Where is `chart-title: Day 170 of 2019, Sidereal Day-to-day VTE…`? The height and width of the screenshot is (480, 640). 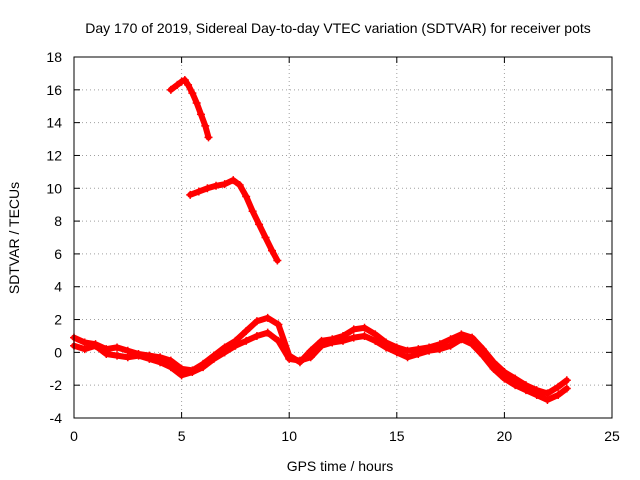
chart-title: Day 170 of 2019, Sidereal Day-to-day VTE… is located at coordinates (338, 28).